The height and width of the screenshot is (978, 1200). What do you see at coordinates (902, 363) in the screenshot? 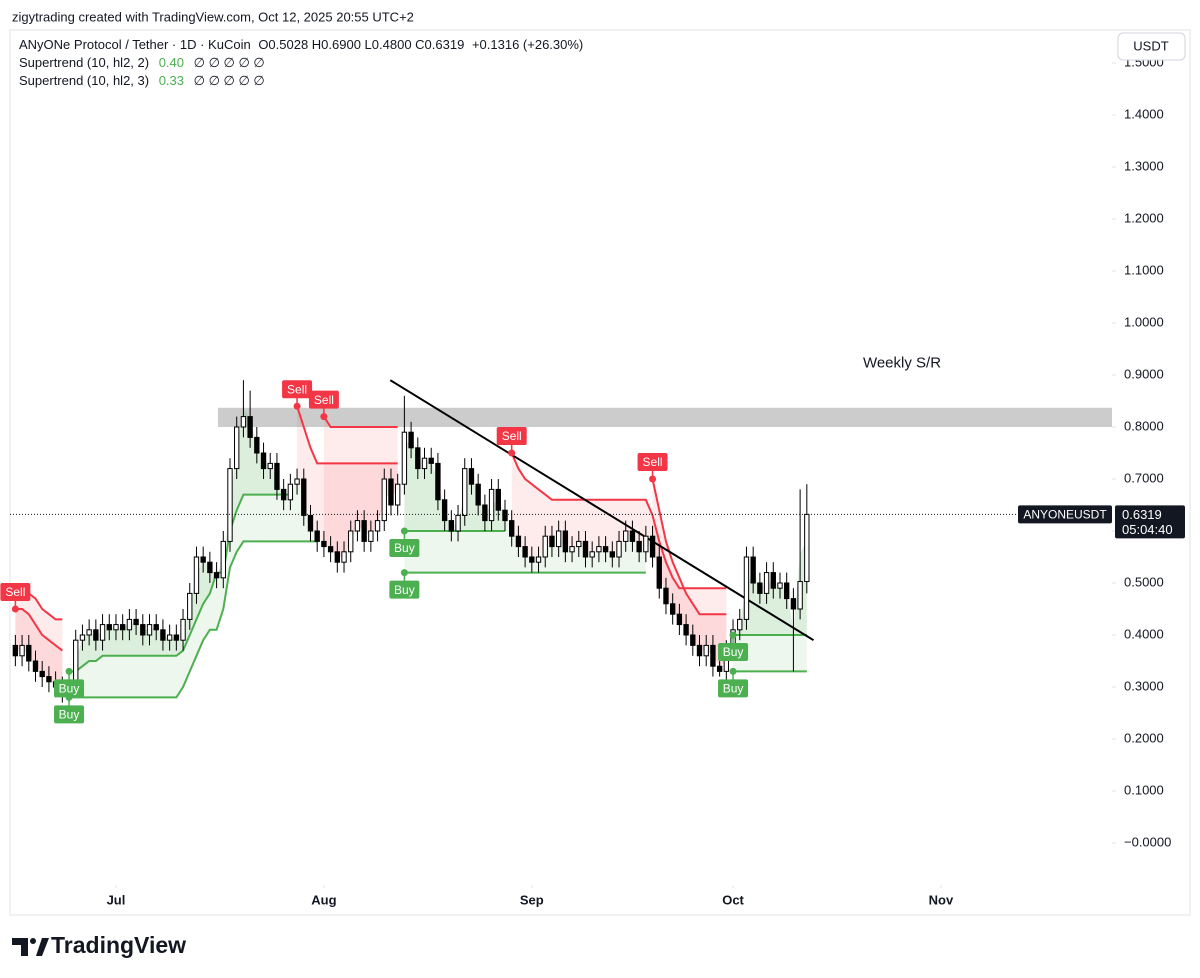
I see `zone-label: Weekly S/R` at bounding box center [902, 363].